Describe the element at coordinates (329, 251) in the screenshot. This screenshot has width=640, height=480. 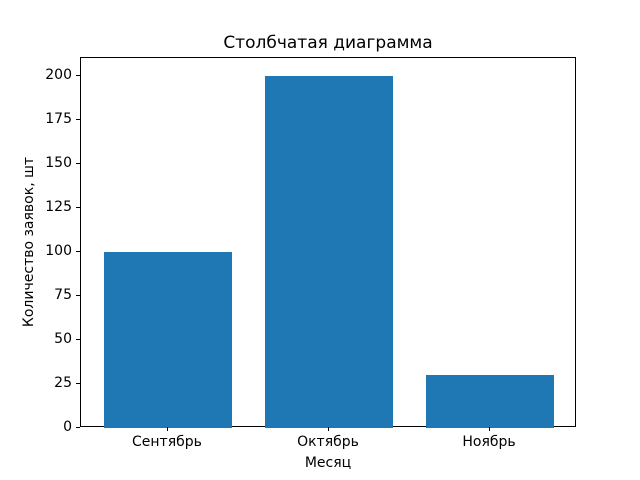
I see `bar-Октябрь` at that location.